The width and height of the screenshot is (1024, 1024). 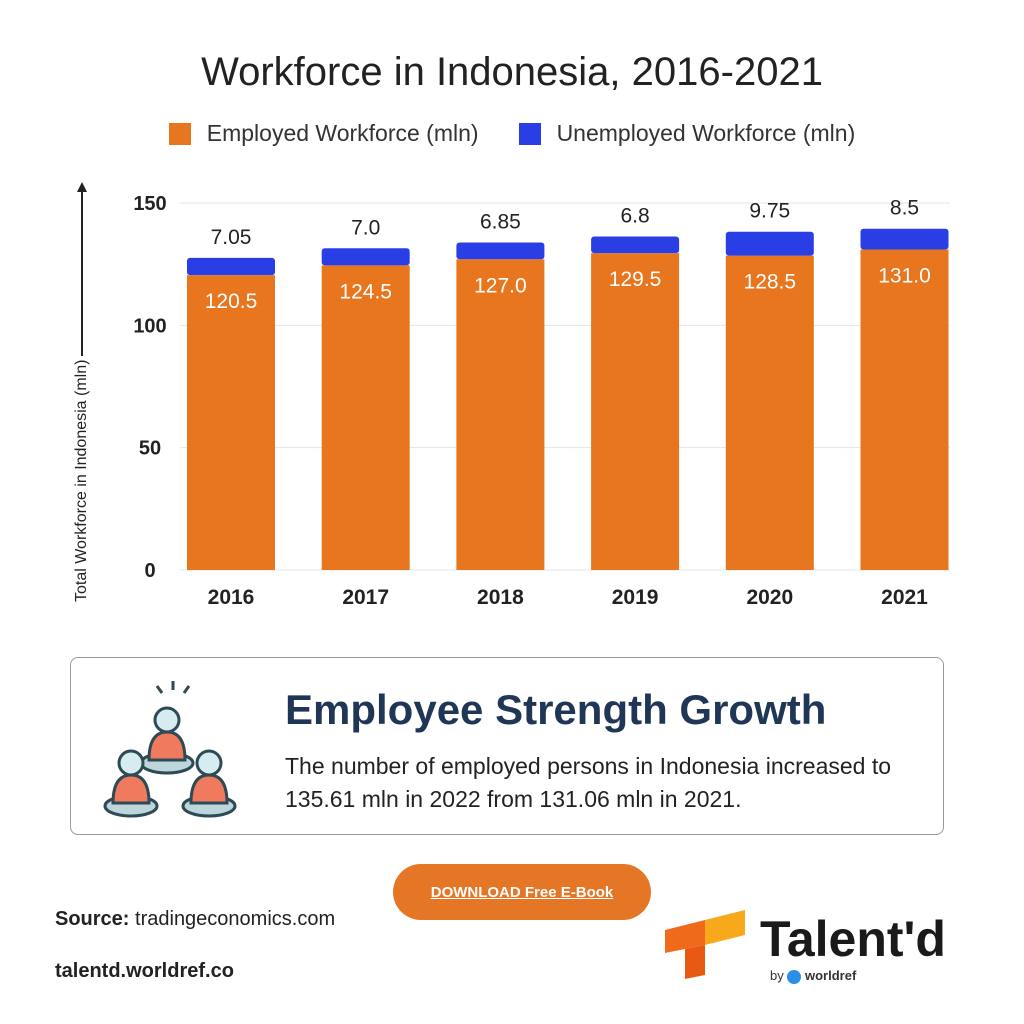 I want to click on arrow-head-icon, so click(x=82, y=187).